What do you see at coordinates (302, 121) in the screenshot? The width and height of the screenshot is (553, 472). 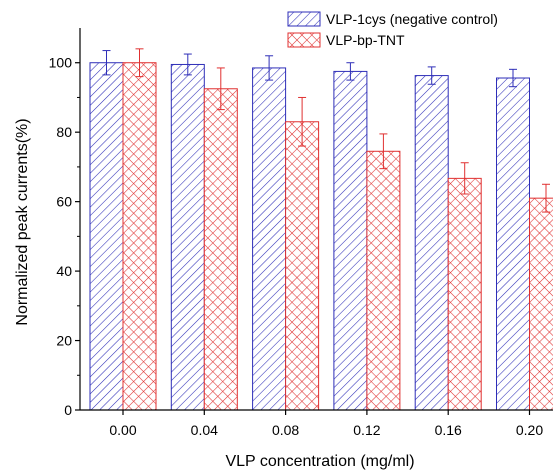 I see `error-bar-vlp-bp-tnt-0.08` at bounding box center [302, 121].